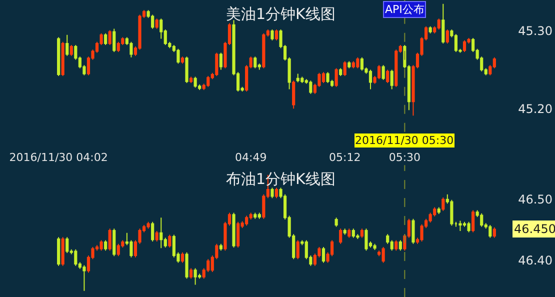 This screenshot has width=555, height=297. I want to click on y-tick-label: 45.30, so click(535, 31).